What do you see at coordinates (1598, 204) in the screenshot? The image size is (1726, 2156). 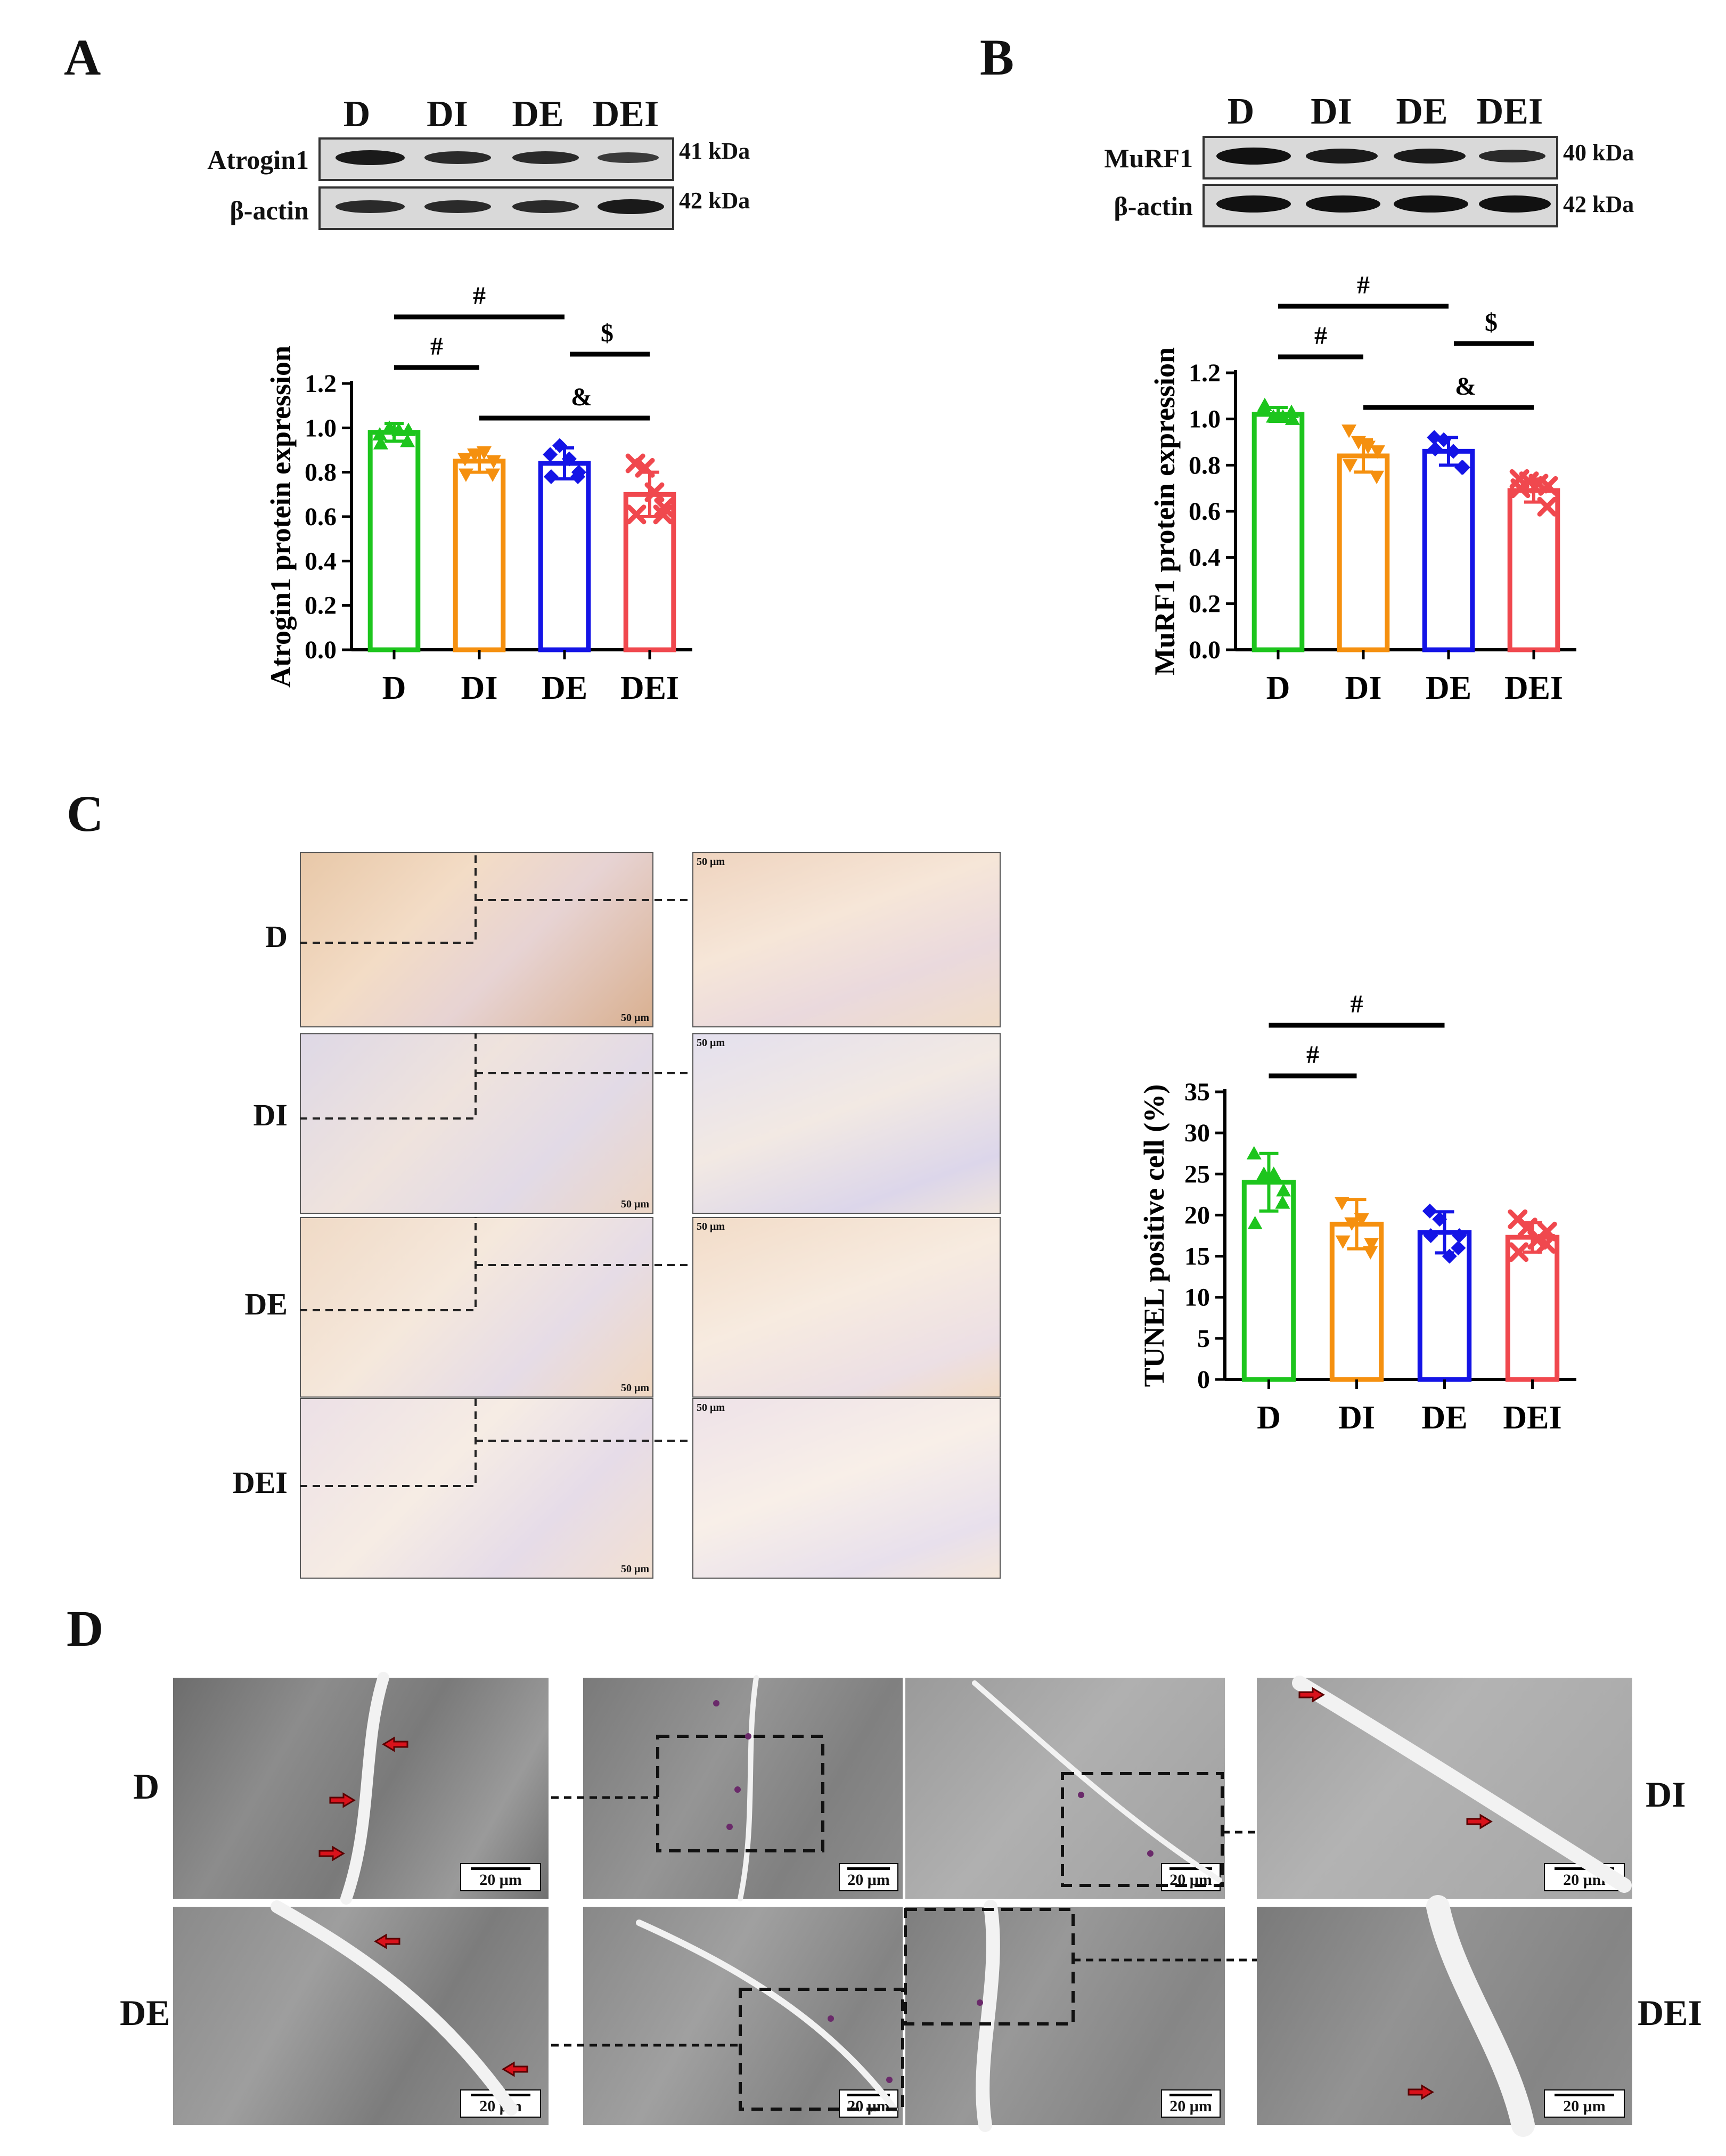 I see `blot-b-control-kda: 42 kDa` at bounding box center [1598, 204].